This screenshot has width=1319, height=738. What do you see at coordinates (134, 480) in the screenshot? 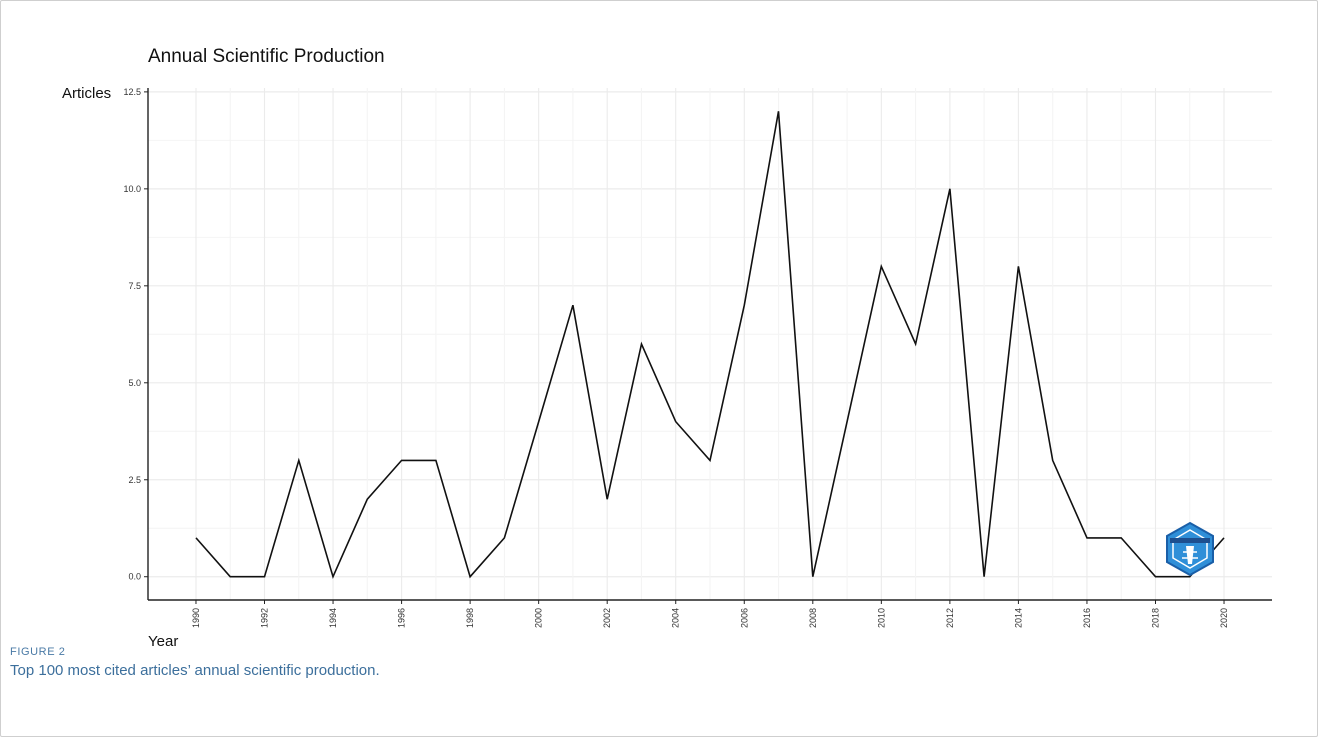
I see `y-tick-label: 2.5` at bounding box center [134, 480].